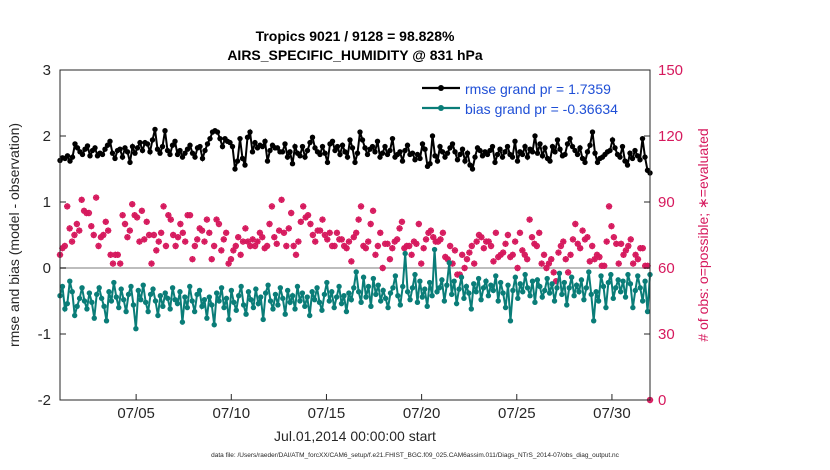 This screenshot has height=470, width=830. Describe the element at coordinates (47, 268) in the screenshot. I see `y-left-tick-label: 0` at that location.